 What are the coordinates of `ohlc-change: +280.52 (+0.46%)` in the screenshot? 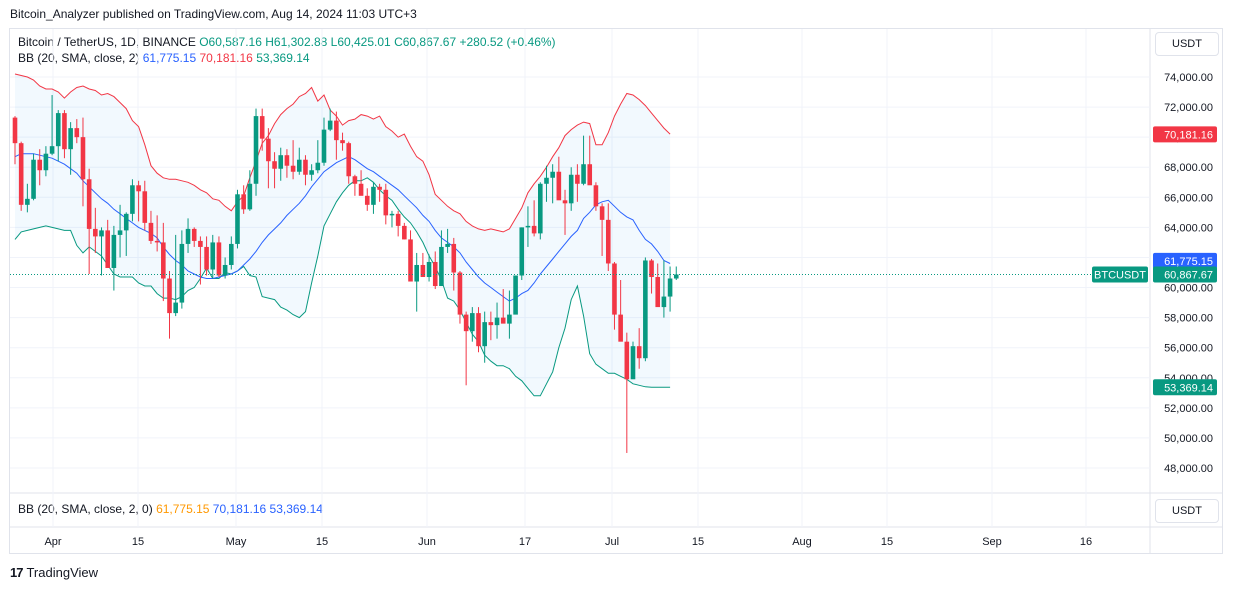 It's located at (507, 42).